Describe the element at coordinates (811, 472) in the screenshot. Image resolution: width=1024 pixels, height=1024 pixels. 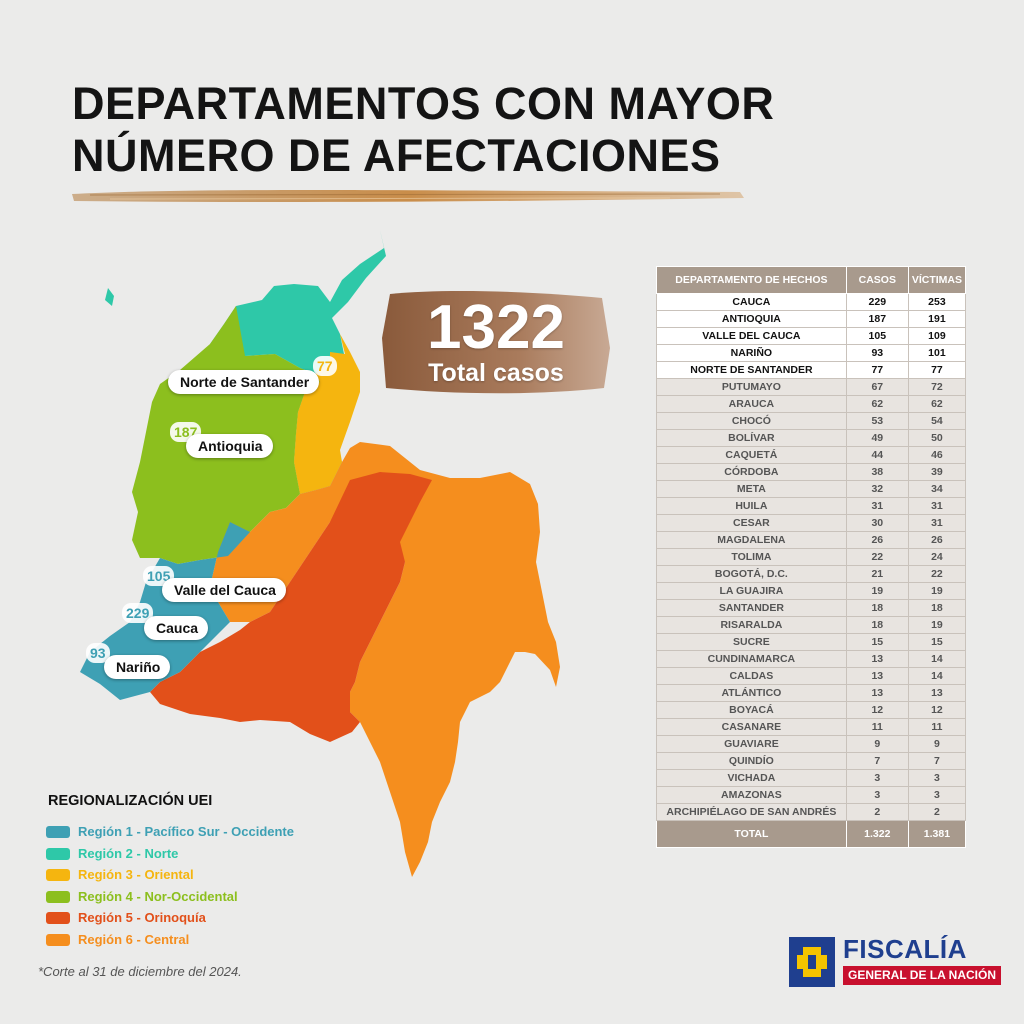
I see `table-row: CÓRDOBA 38 39` at that location.